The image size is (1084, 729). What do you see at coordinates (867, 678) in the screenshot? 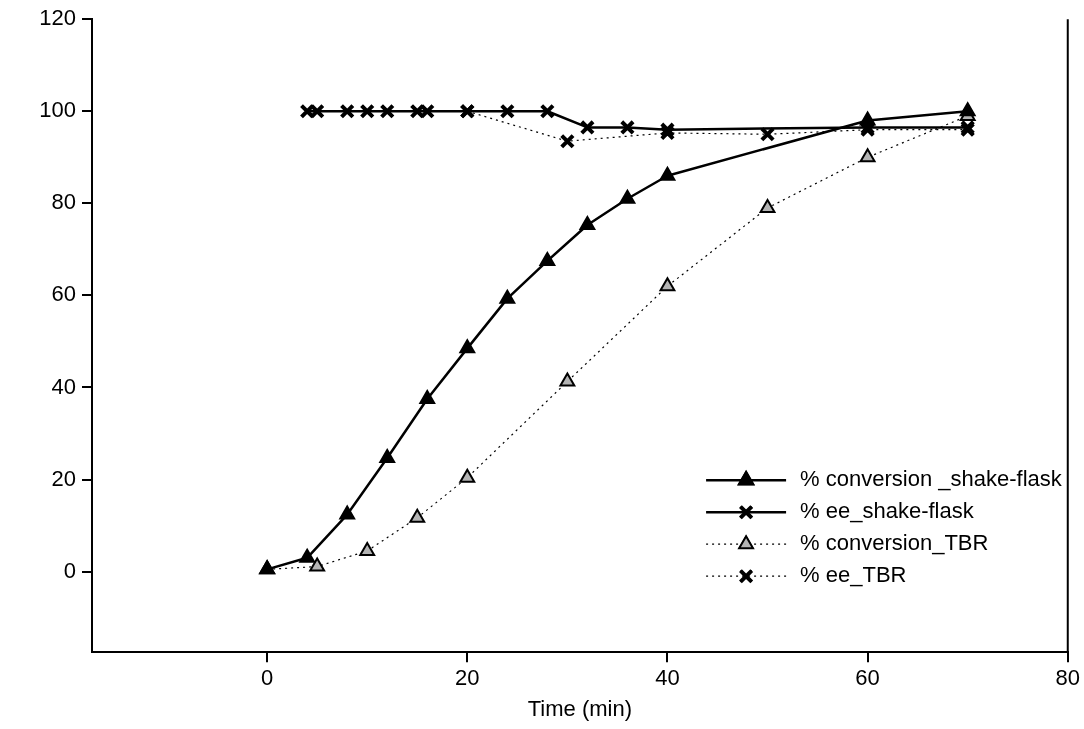
I see `x-tick-label: 60` at bounding box center [867, 678].